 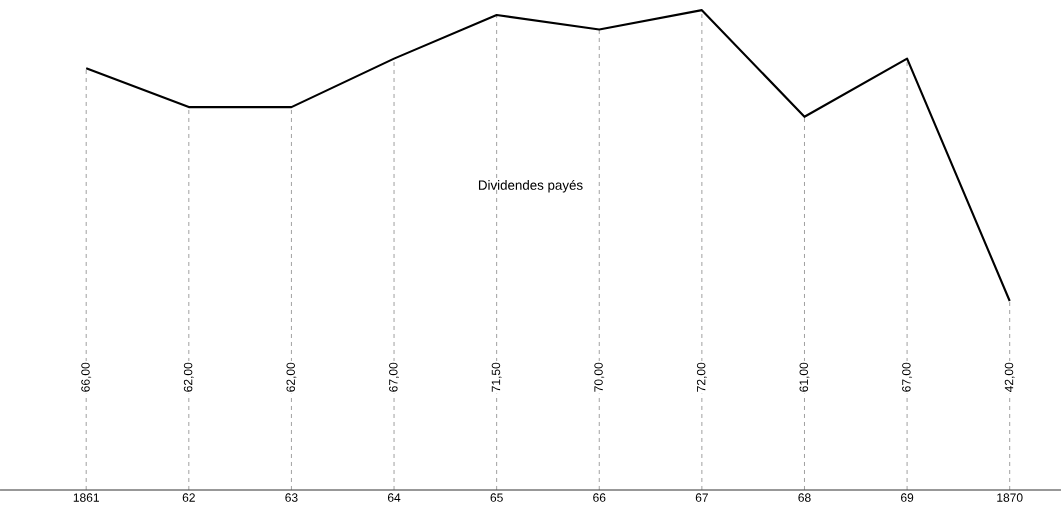 I want to click on data-label: 42,00, so click(x=1009, y=377).